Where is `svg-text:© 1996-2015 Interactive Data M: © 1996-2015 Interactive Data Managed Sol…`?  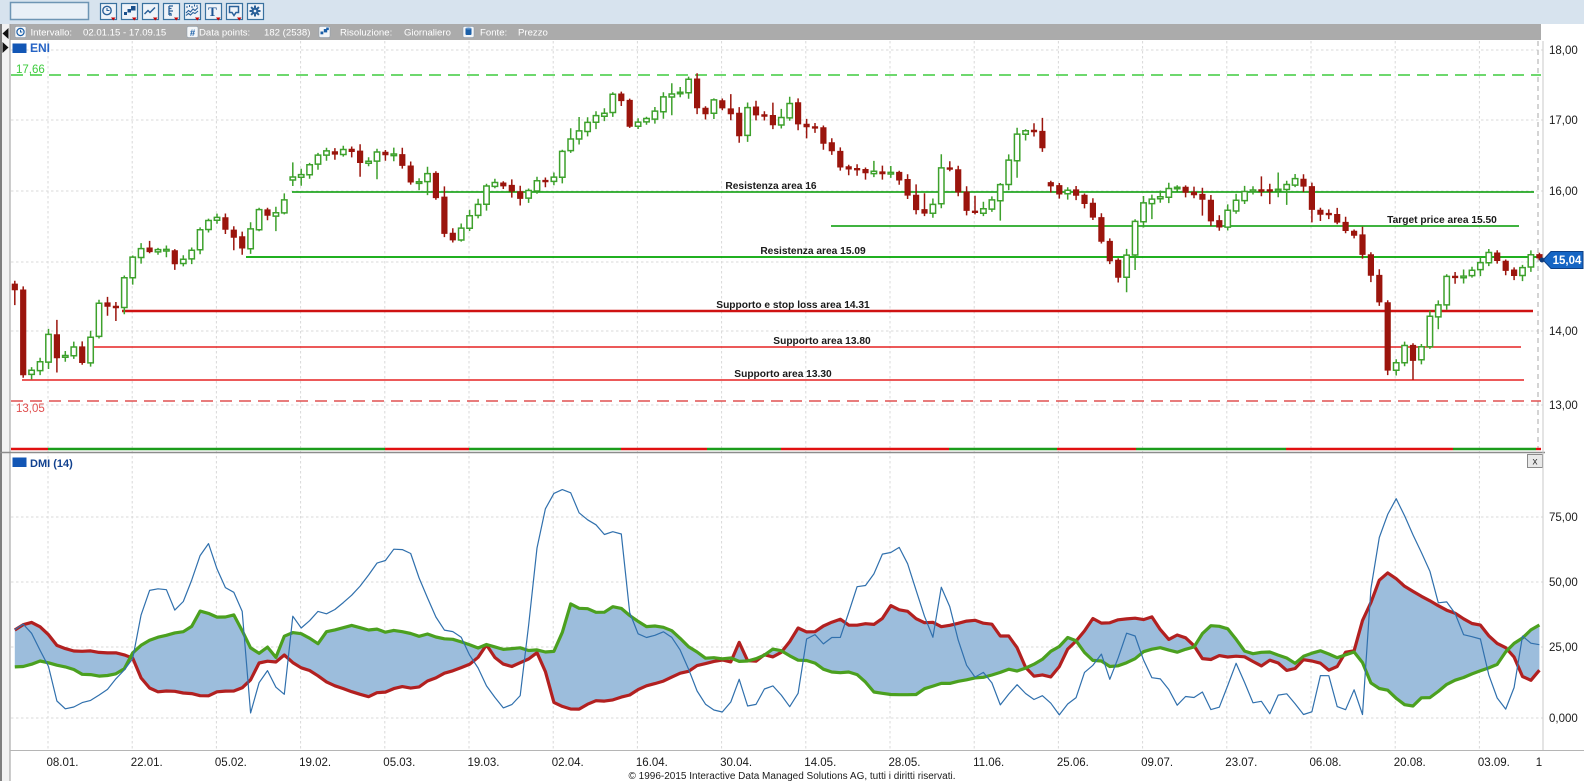 svg-text:© 1996-2015 Interactive Data M: © 1996-2015 Interactive Data Managed Sol… is located at coordinates (792, 776).